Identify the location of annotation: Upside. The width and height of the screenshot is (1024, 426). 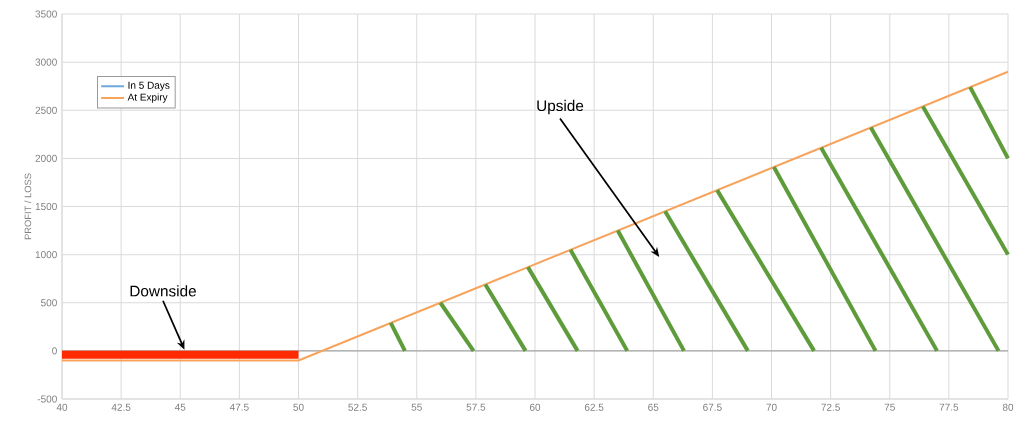
(560, 107).